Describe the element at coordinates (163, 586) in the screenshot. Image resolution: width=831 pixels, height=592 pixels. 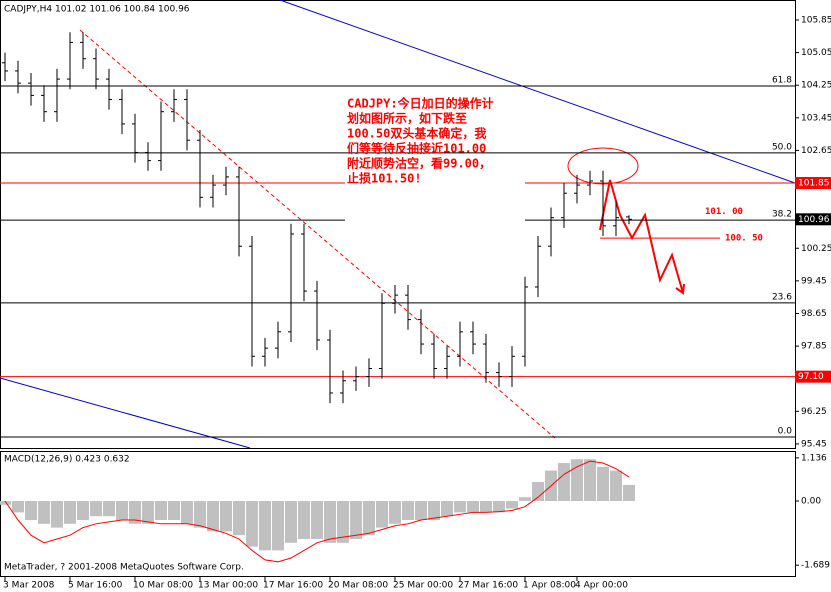
I see `x-tick-label: 10 Mar 08:00` at that location.